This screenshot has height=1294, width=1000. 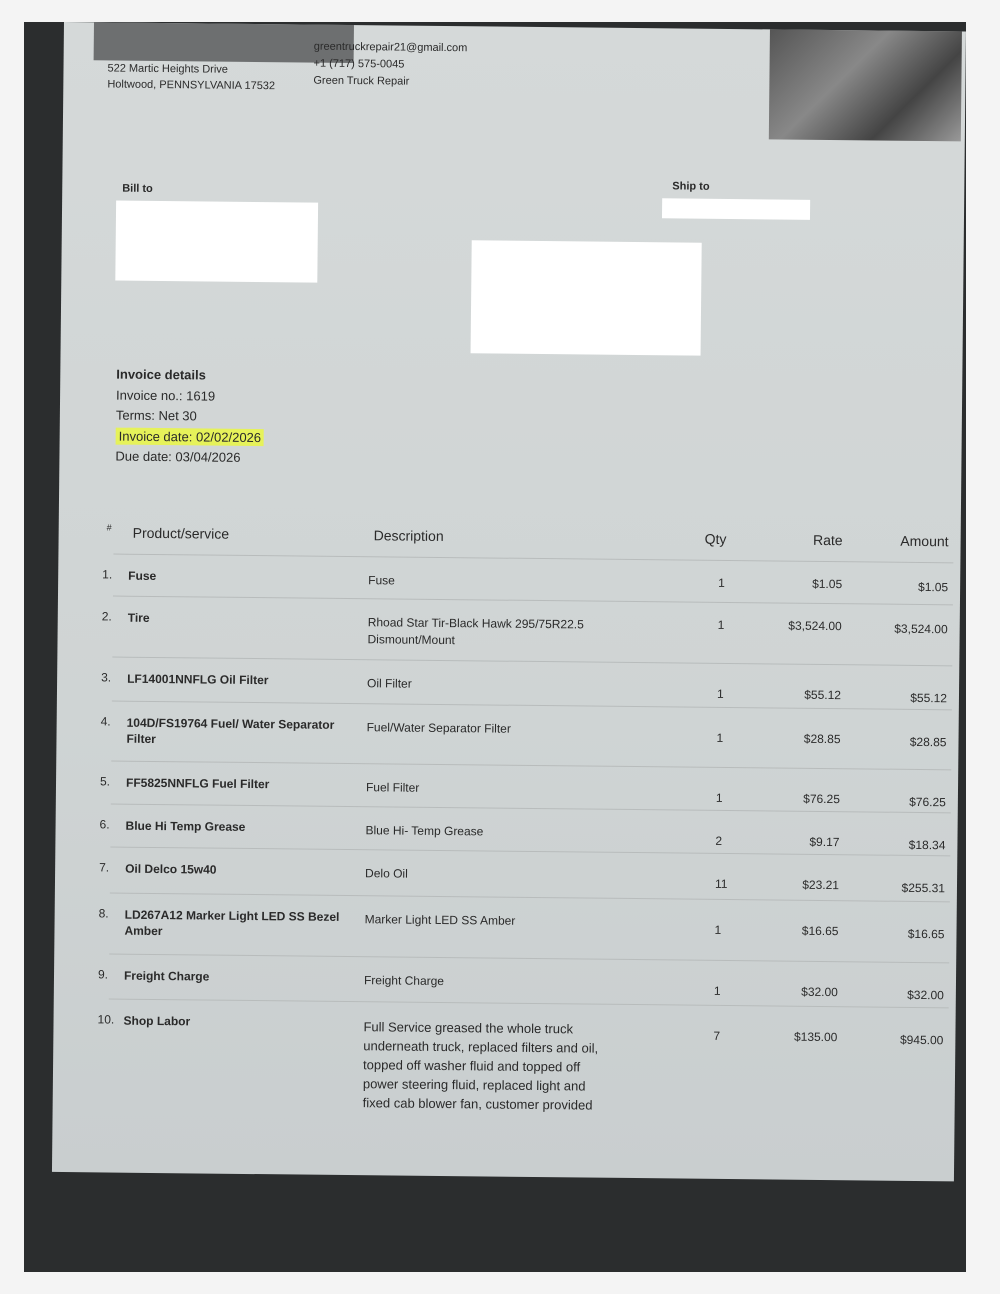 What do you see at coordinates (386, 873) in the screenshot?
I see `row-description: Delo Oil` at bounding box center [386, 873].